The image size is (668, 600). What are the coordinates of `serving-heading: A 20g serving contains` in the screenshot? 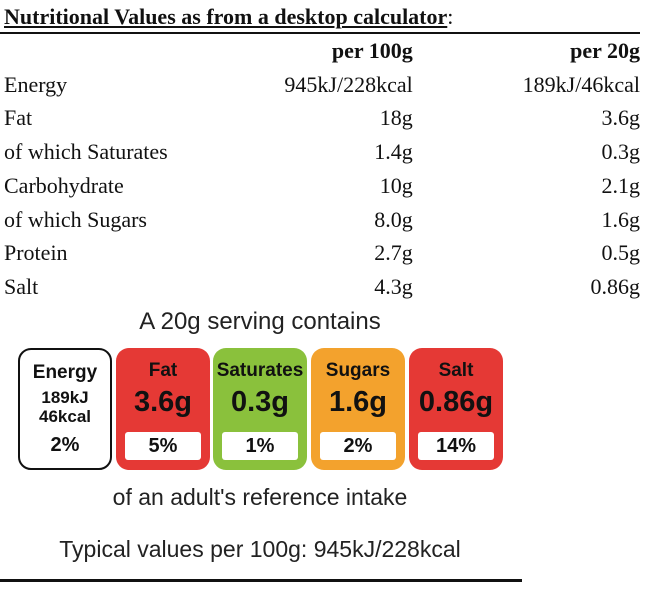 It's located at (260, 321).